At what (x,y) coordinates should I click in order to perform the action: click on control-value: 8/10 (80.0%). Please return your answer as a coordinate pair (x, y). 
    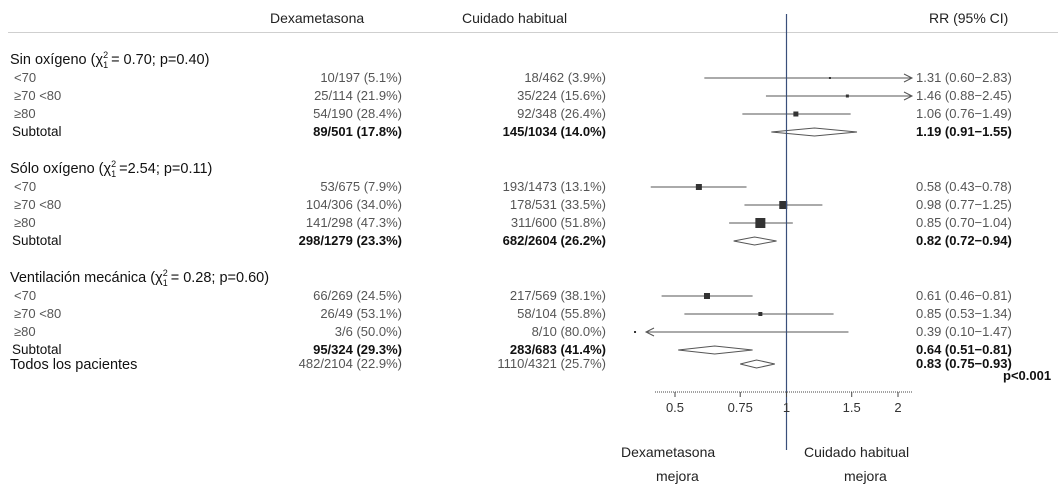
    Looking at the image, I should click on (568, 331).